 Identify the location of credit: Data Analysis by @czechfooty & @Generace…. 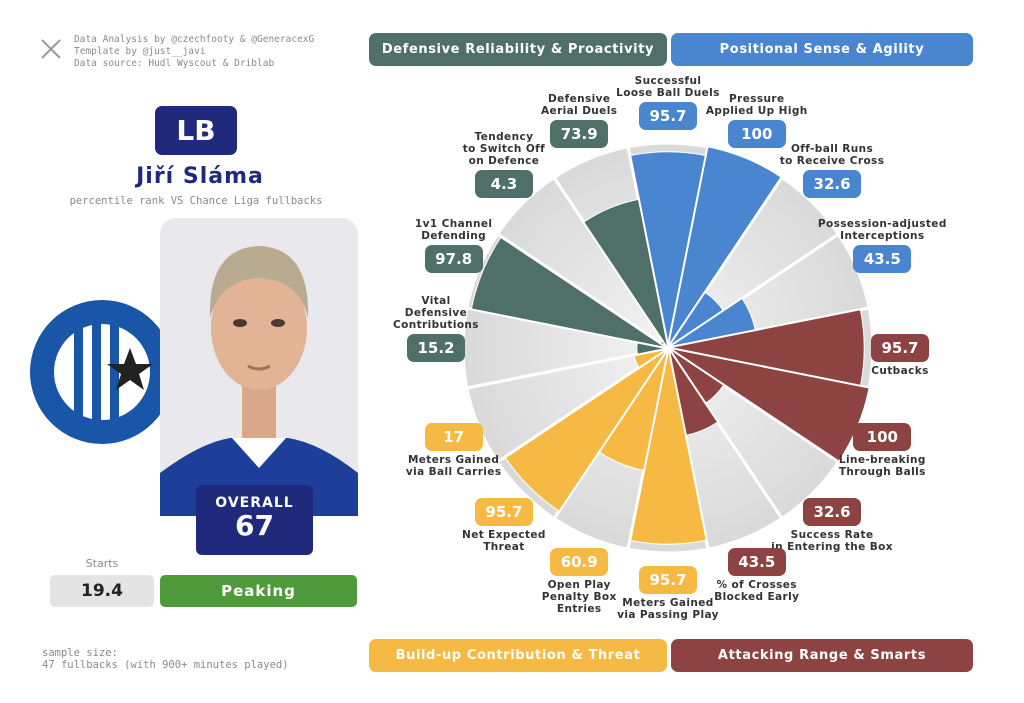
(194, 39).